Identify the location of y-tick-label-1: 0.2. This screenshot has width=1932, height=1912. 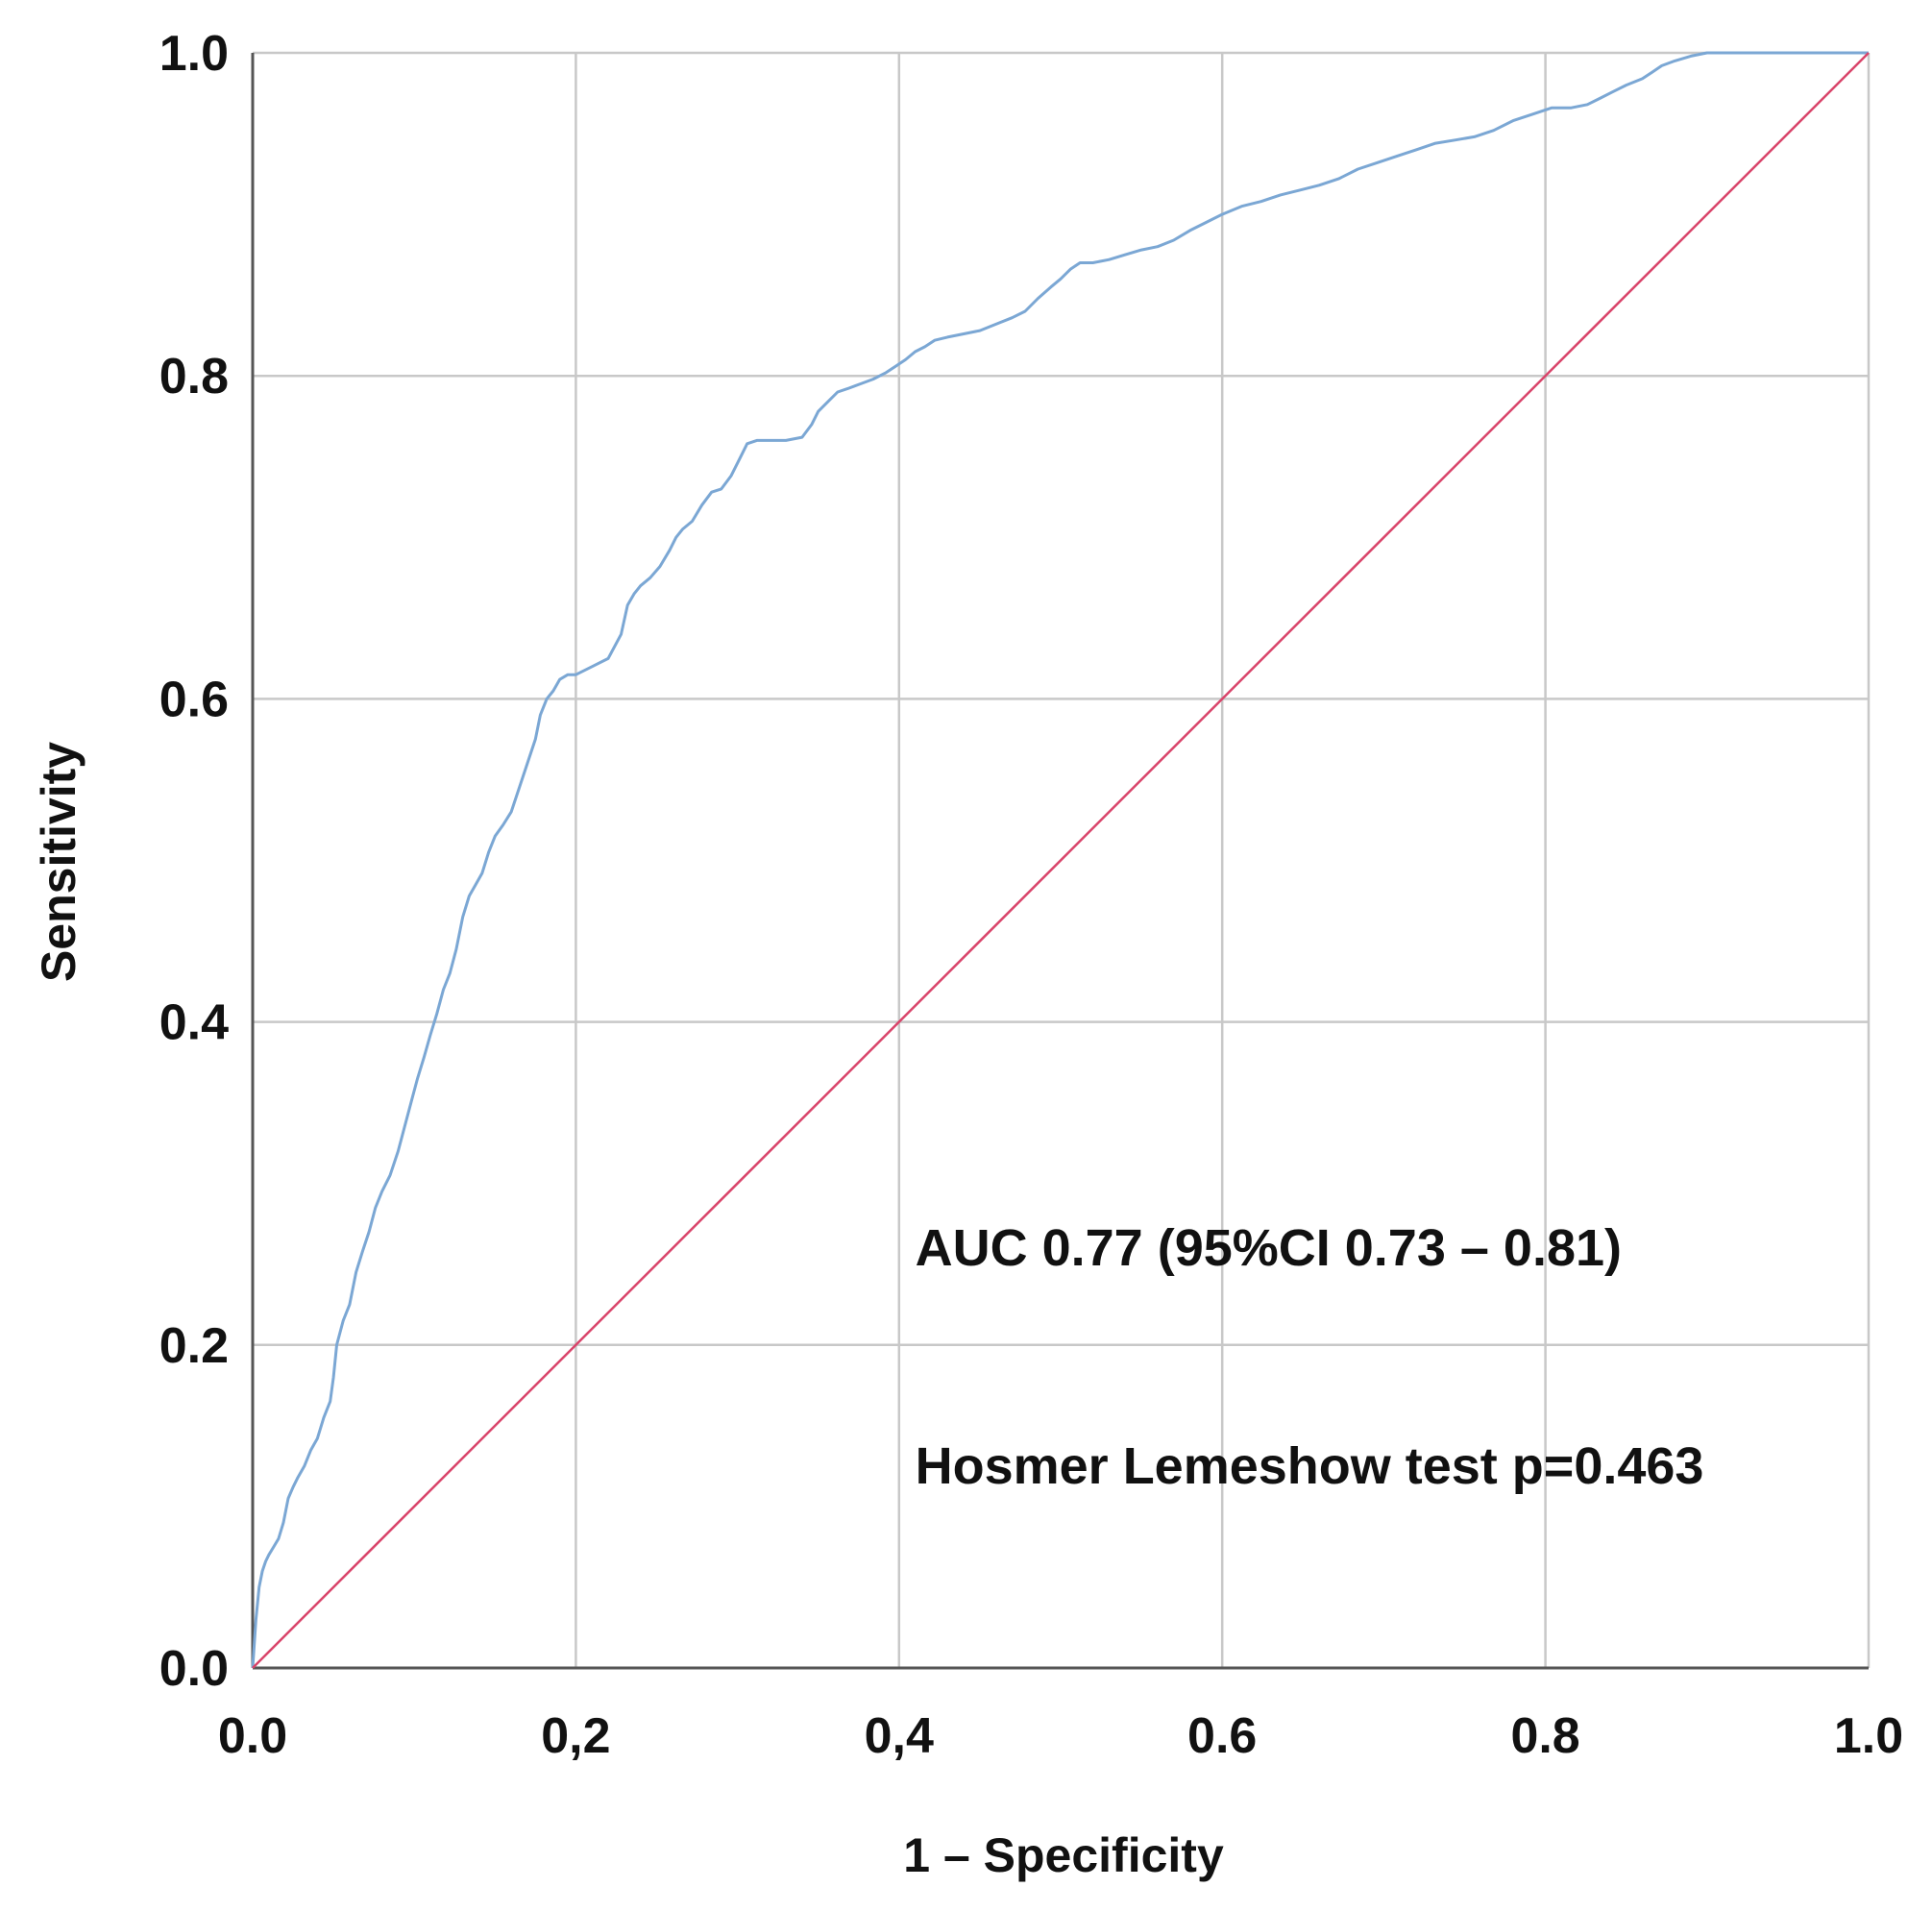
(194, 1346).